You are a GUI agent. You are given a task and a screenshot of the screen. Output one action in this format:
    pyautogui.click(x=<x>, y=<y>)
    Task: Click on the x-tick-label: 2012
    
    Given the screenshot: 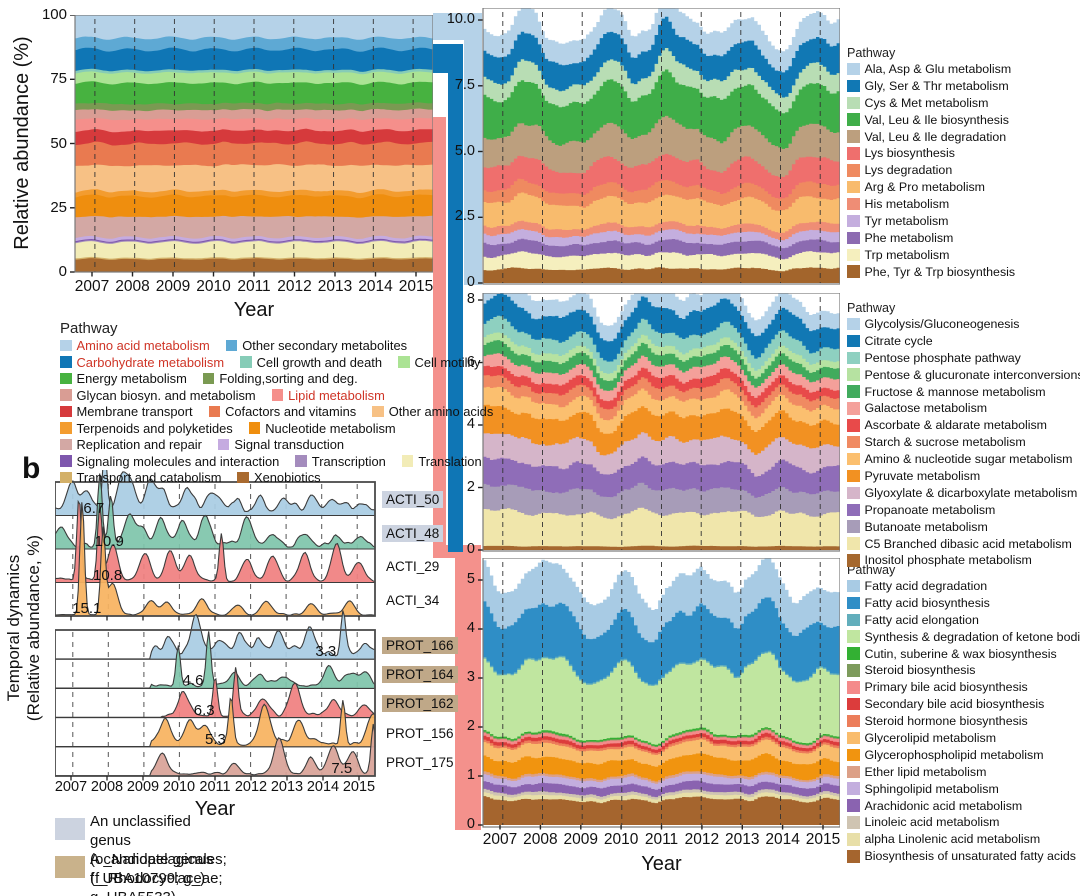 What is the action you would take?
    pyautogui.click(x=702, y=839)
    